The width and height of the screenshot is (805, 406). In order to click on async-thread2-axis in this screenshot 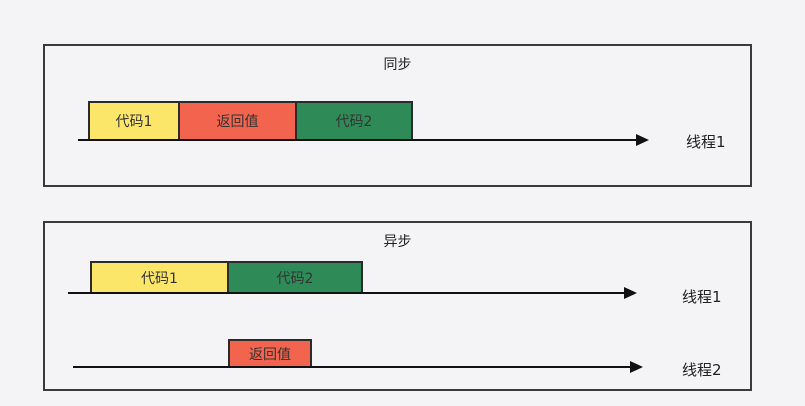, I will do `click(352, 367)`.